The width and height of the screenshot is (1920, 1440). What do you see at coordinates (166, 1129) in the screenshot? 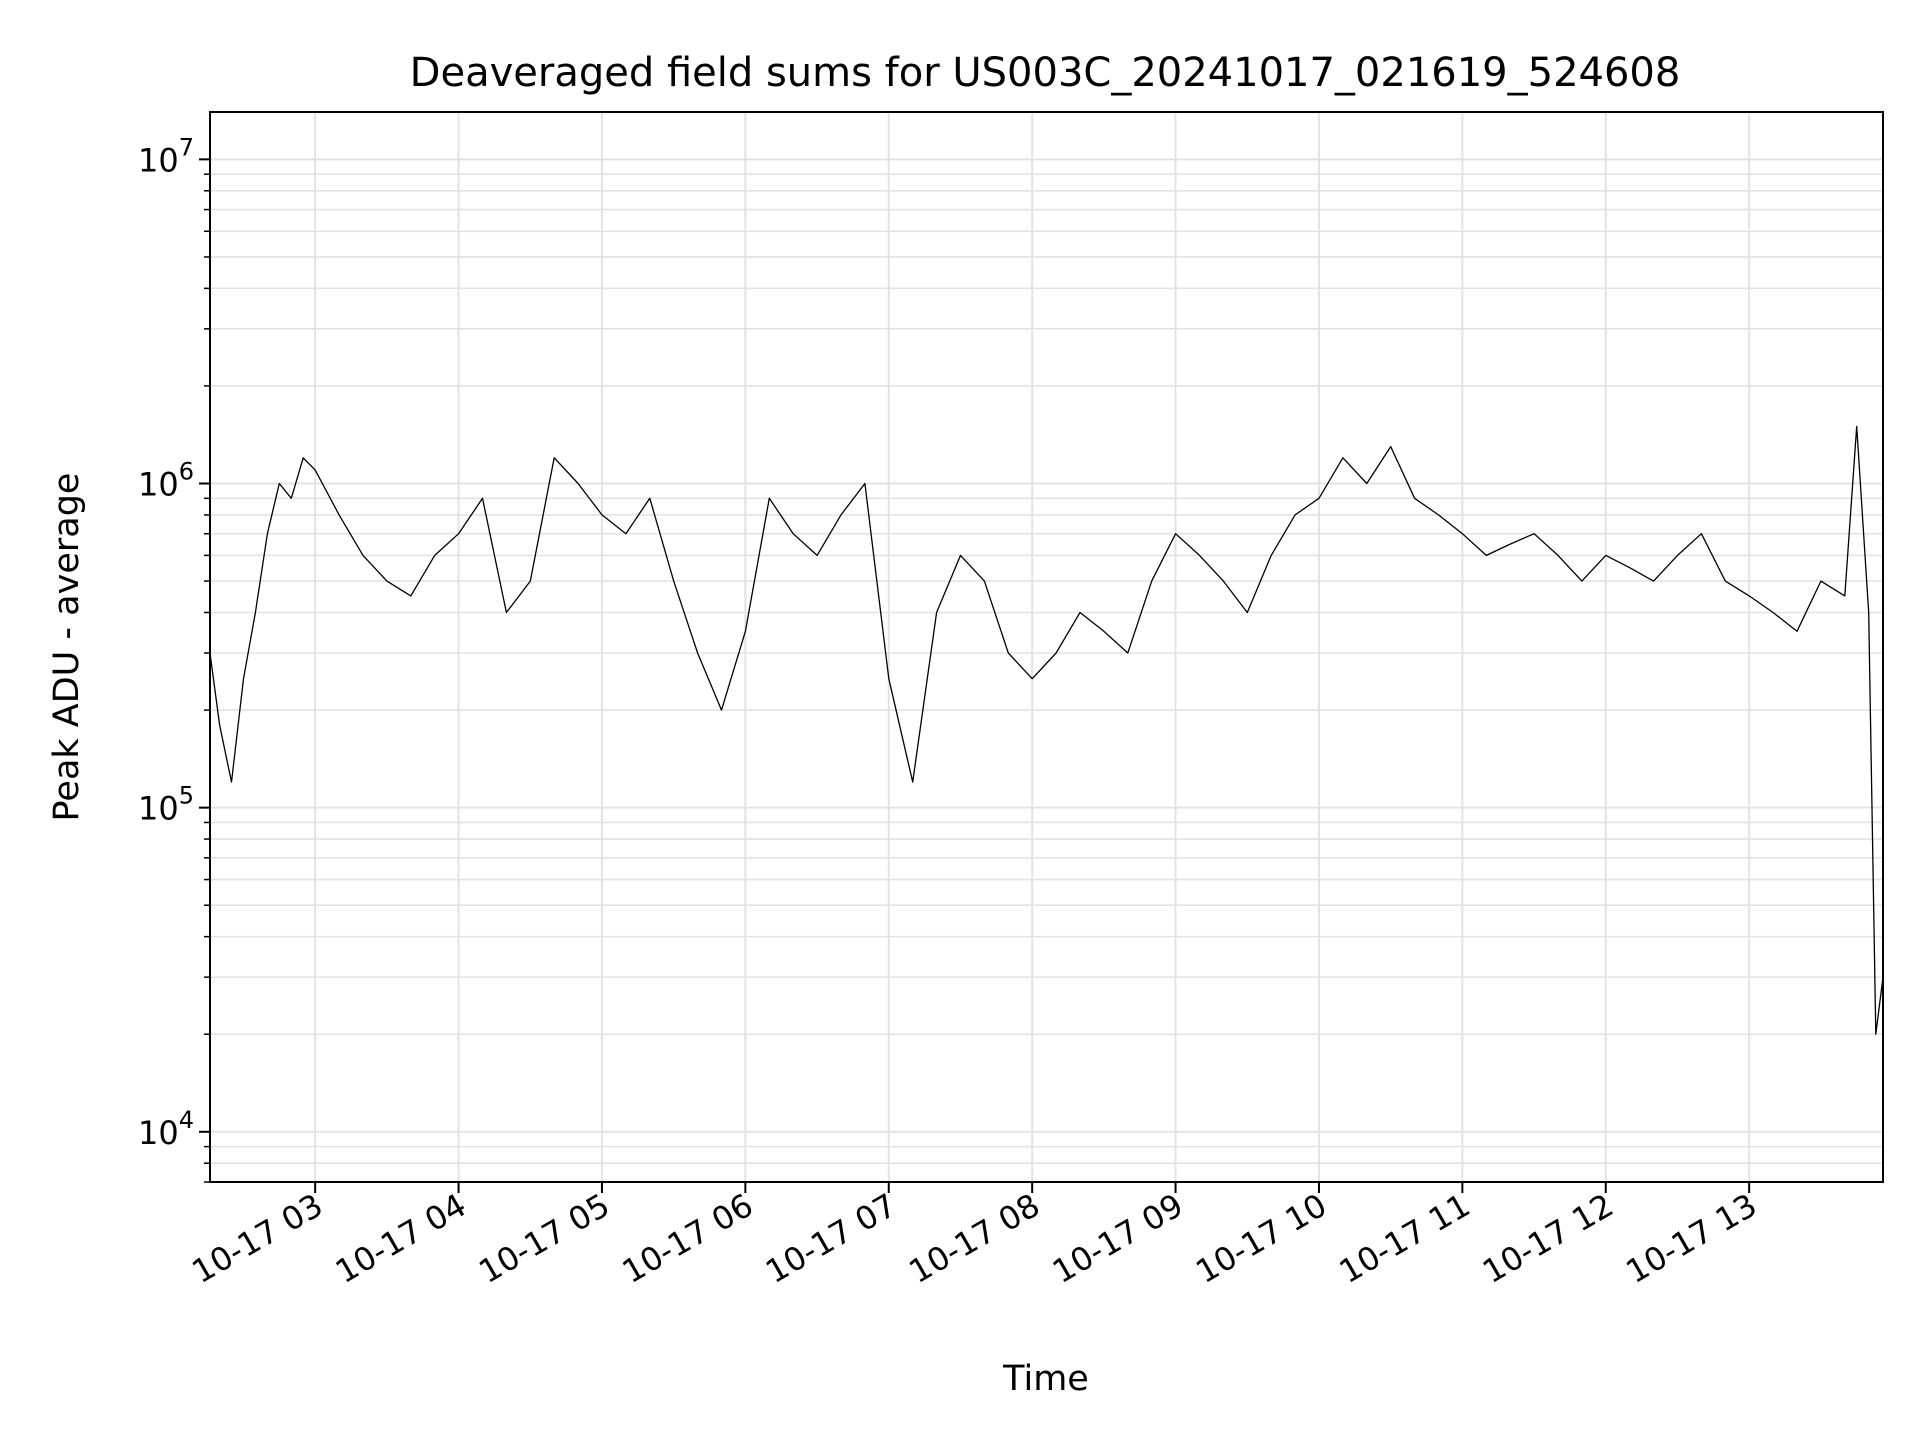
I see `y-tick-label: 10⁴` at bounding box center [166, 1129].